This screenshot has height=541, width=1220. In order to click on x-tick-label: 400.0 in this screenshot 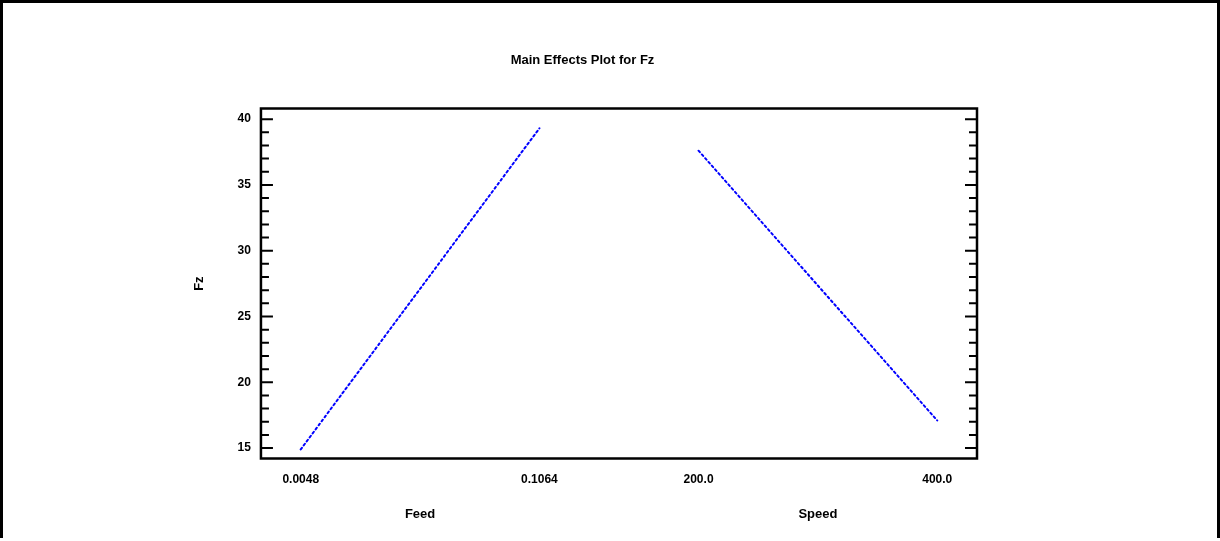, I will do `click(937, 479)`.